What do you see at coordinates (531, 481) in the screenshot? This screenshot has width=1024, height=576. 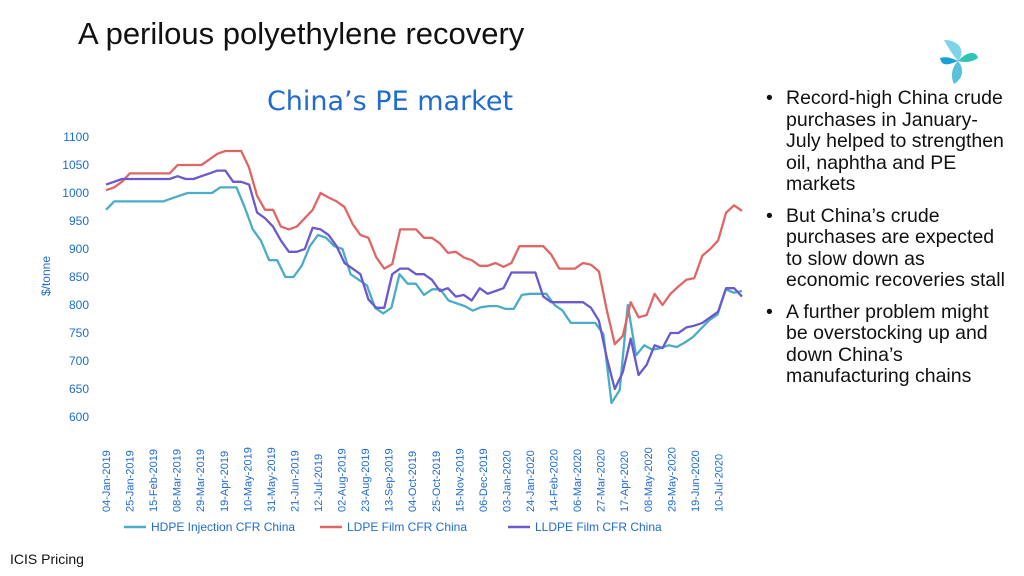 I see `x-tick-label: 24-Jan-2020` at bounding box center [531, 481].